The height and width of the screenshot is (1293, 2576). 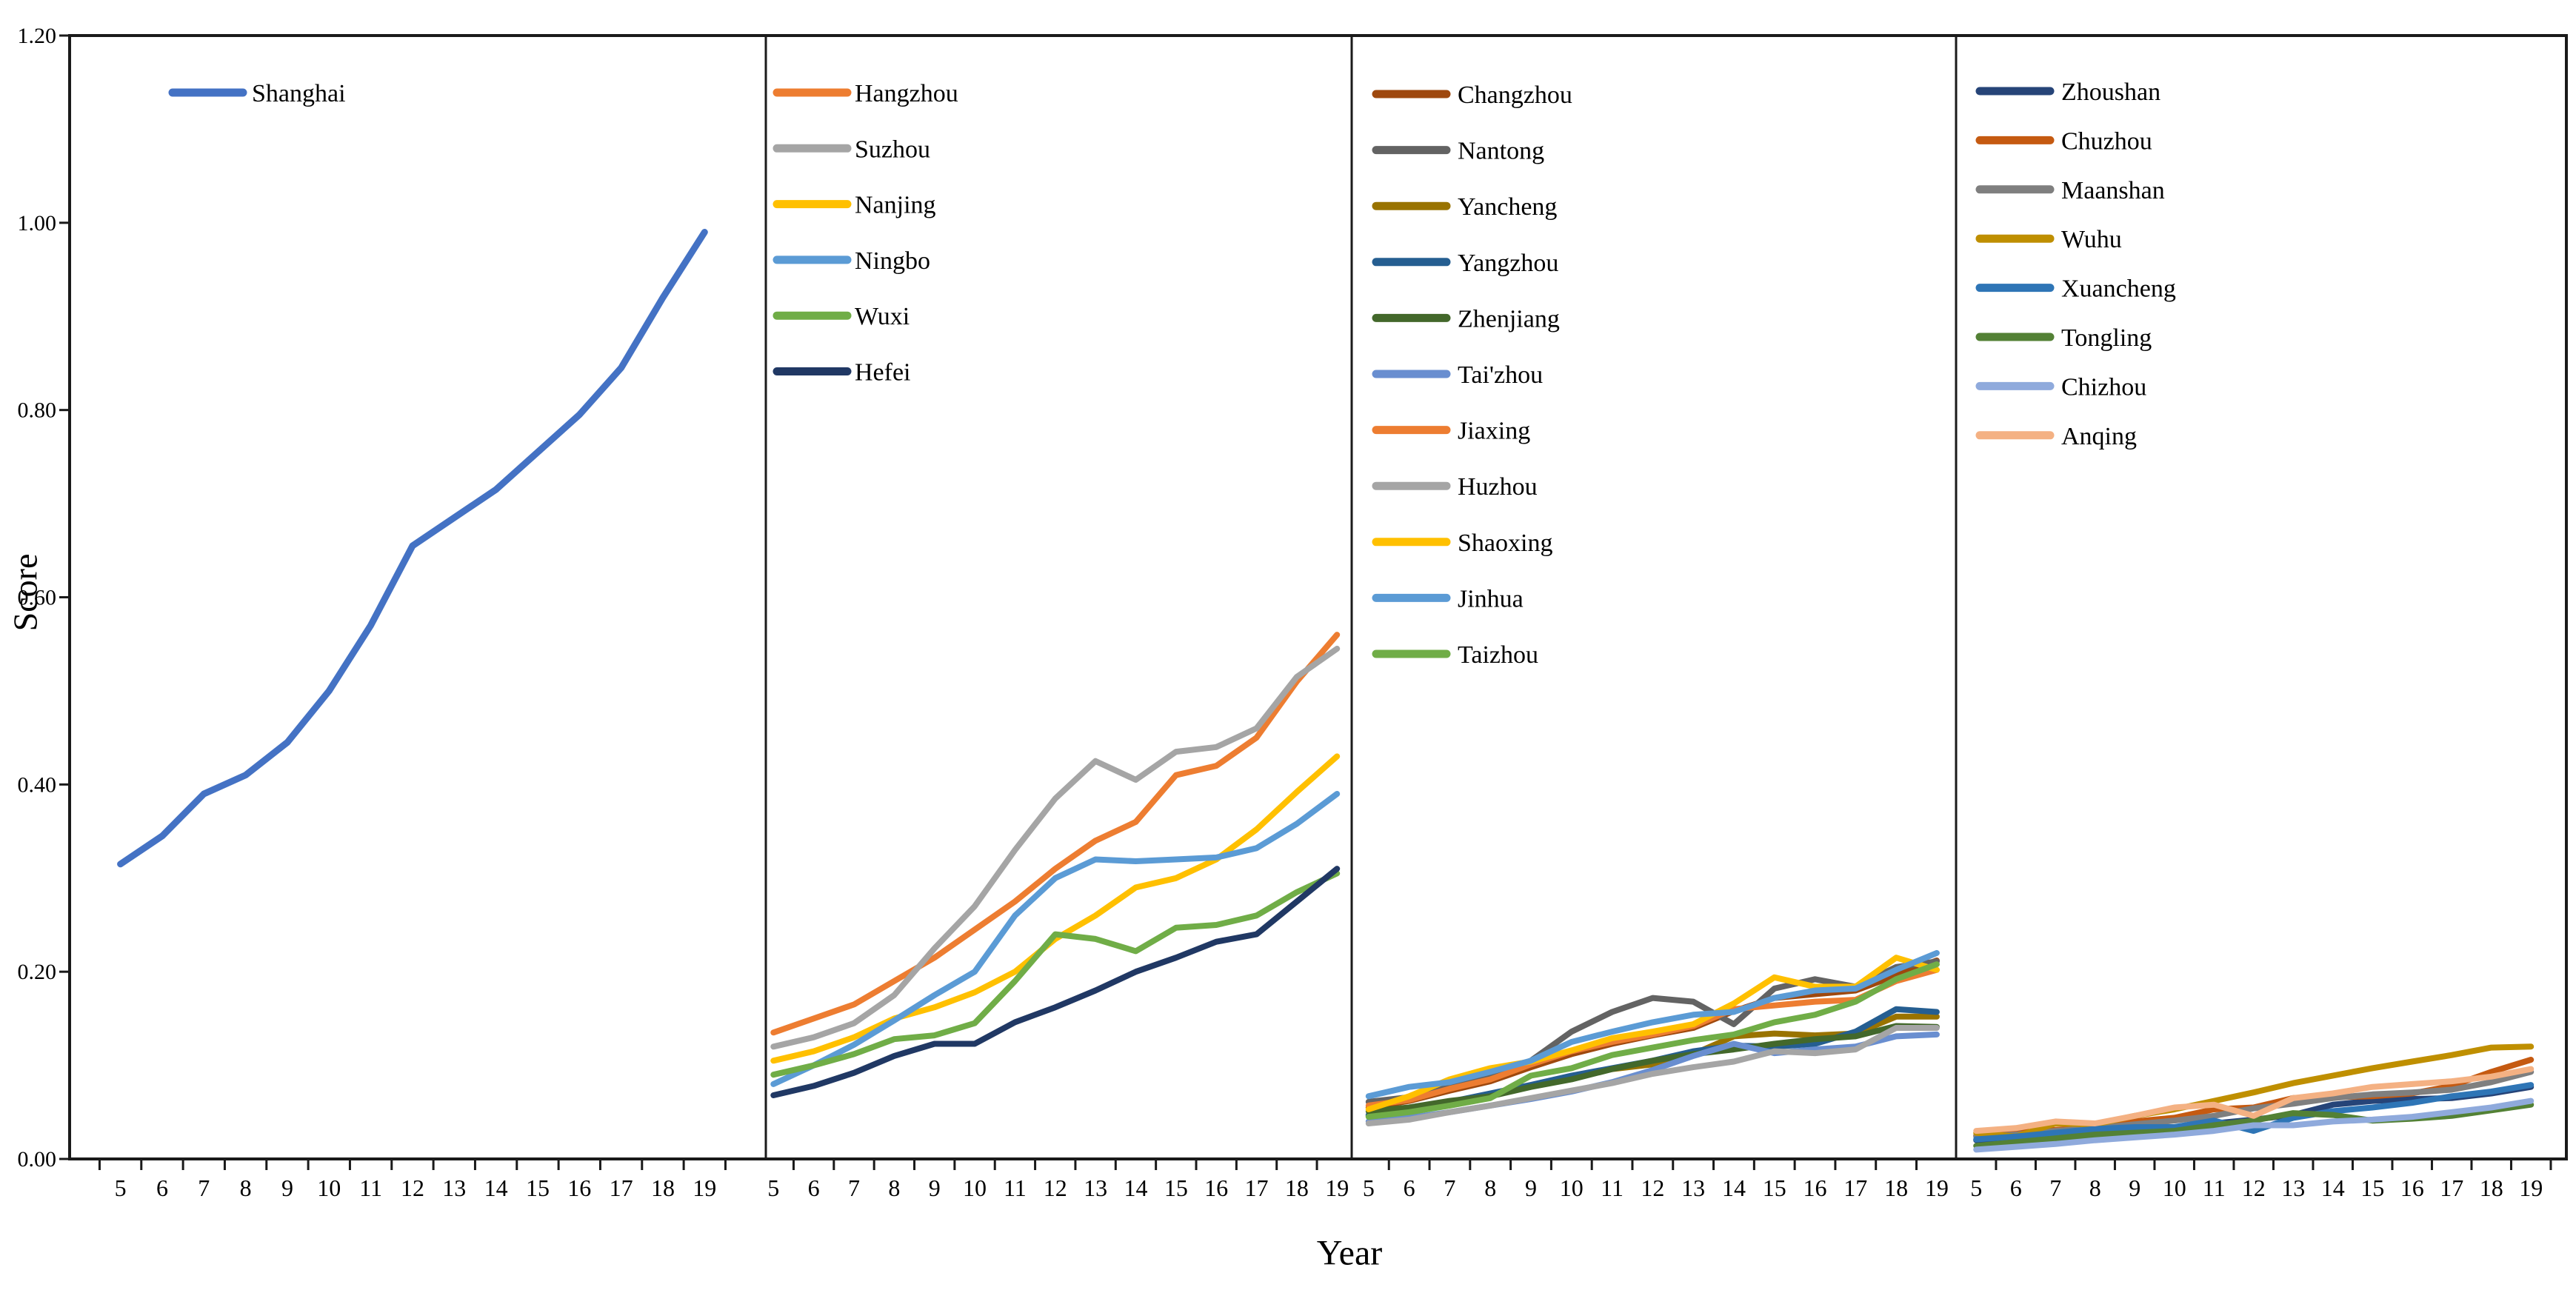 What do you see at coordinates (2113, 190) in the screenshot?
I see `legend-label-maanshan: Maanshan` at bounding box center [2113, 190].